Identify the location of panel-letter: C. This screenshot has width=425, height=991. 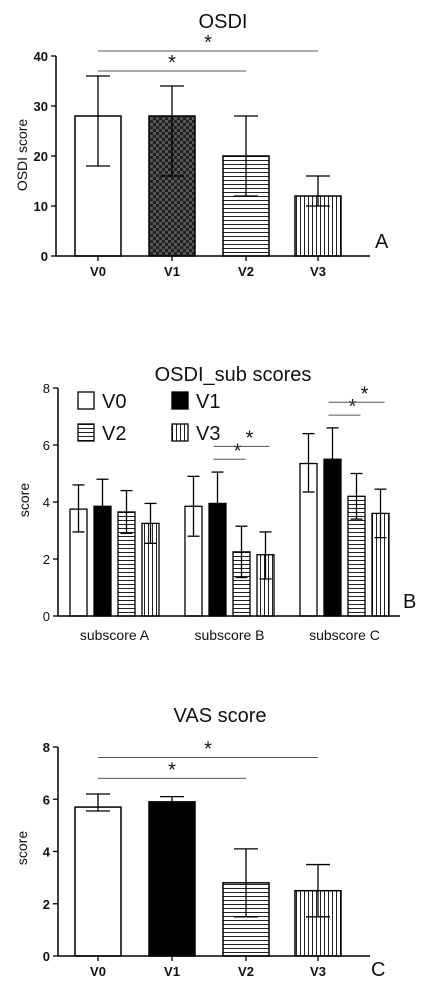
(378, 970).